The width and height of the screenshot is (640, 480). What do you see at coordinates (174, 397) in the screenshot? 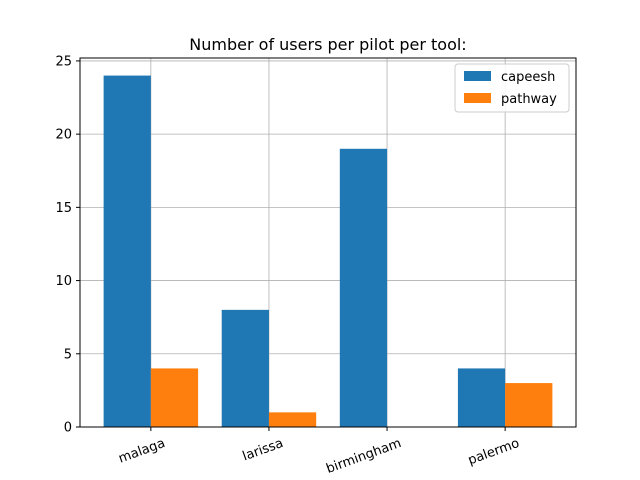
I see `bar-pathway-malaga` at bounding box center [174, 397].